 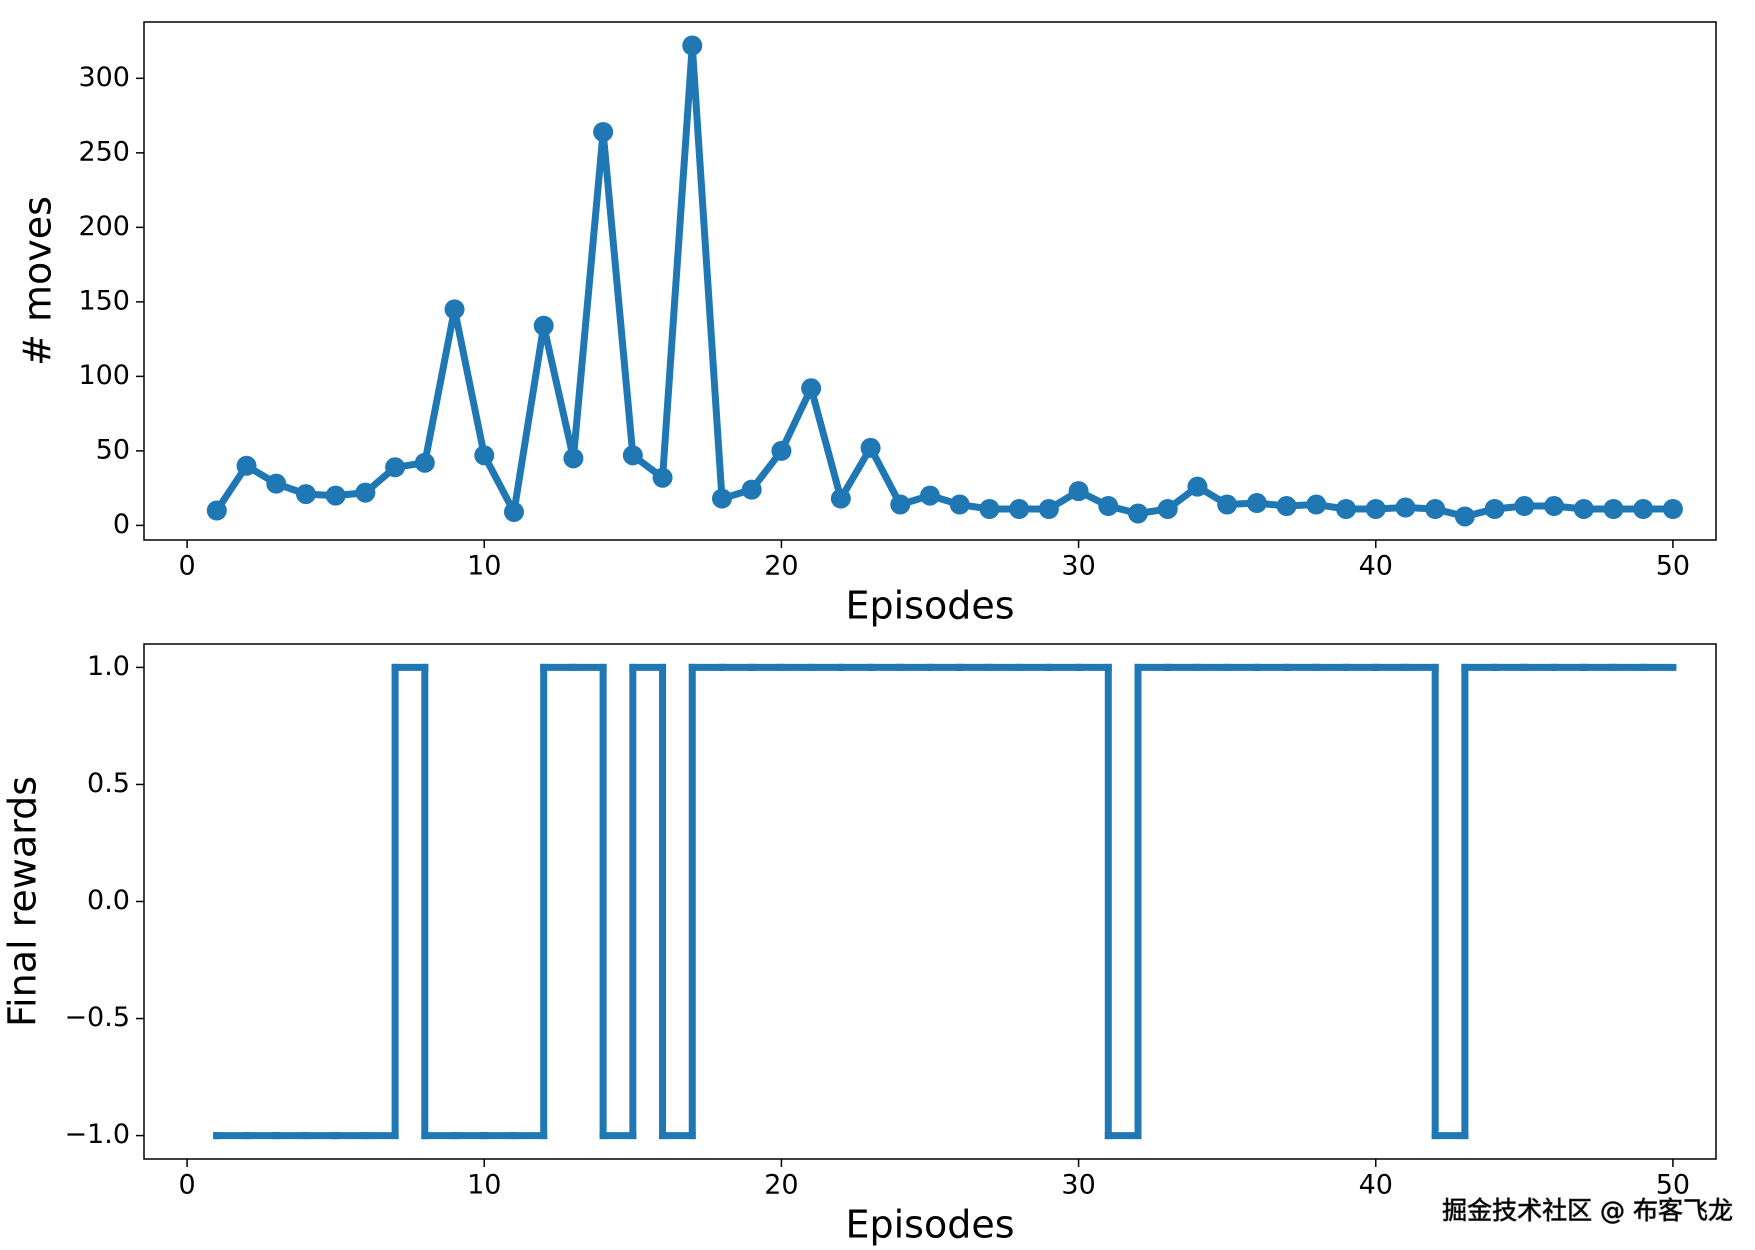 What do you see at coordinates (104, 151) in the screenshot?
I see `y-tick-label: 250` at bounding box center [104, 151].